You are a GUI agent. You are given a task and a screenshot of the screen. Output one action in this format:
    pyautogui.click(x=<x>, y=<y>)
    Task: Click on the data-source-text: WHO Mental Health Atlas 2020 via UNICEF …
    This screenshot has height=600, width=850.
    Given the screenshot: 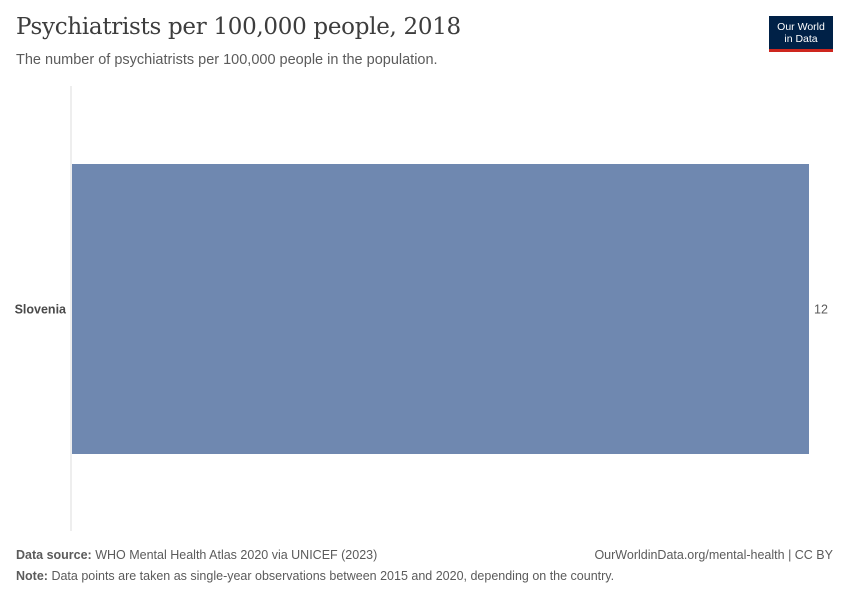 What is the action you would take?
    pyautogui.click(x=236, y=555)
    